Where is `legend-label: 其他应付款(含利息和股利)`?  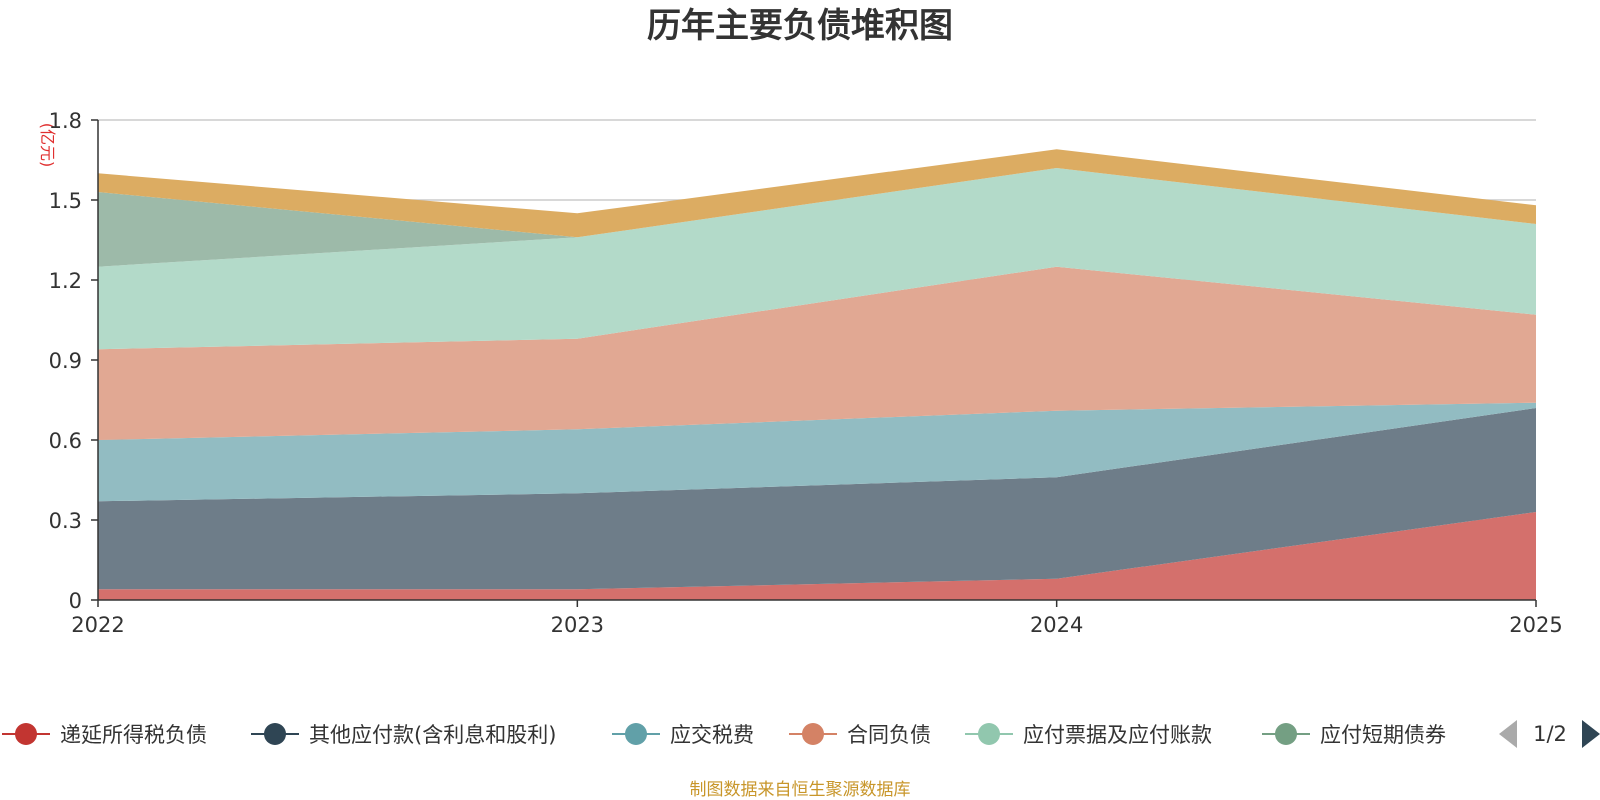 legend-label: 其他应付款(含利息和股利) is located at coordinates (432, 735).